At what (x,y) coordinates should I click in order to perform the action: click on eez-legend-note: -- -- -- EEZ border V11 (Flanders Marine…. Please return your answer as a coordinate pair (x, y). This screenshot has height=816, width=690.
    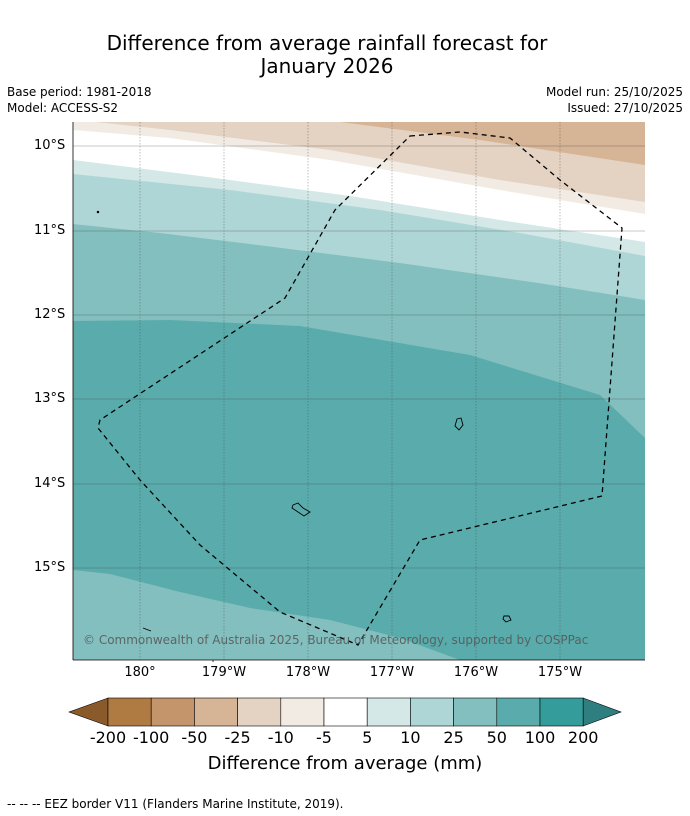
    Looking at the image, I should click on (175, 804).